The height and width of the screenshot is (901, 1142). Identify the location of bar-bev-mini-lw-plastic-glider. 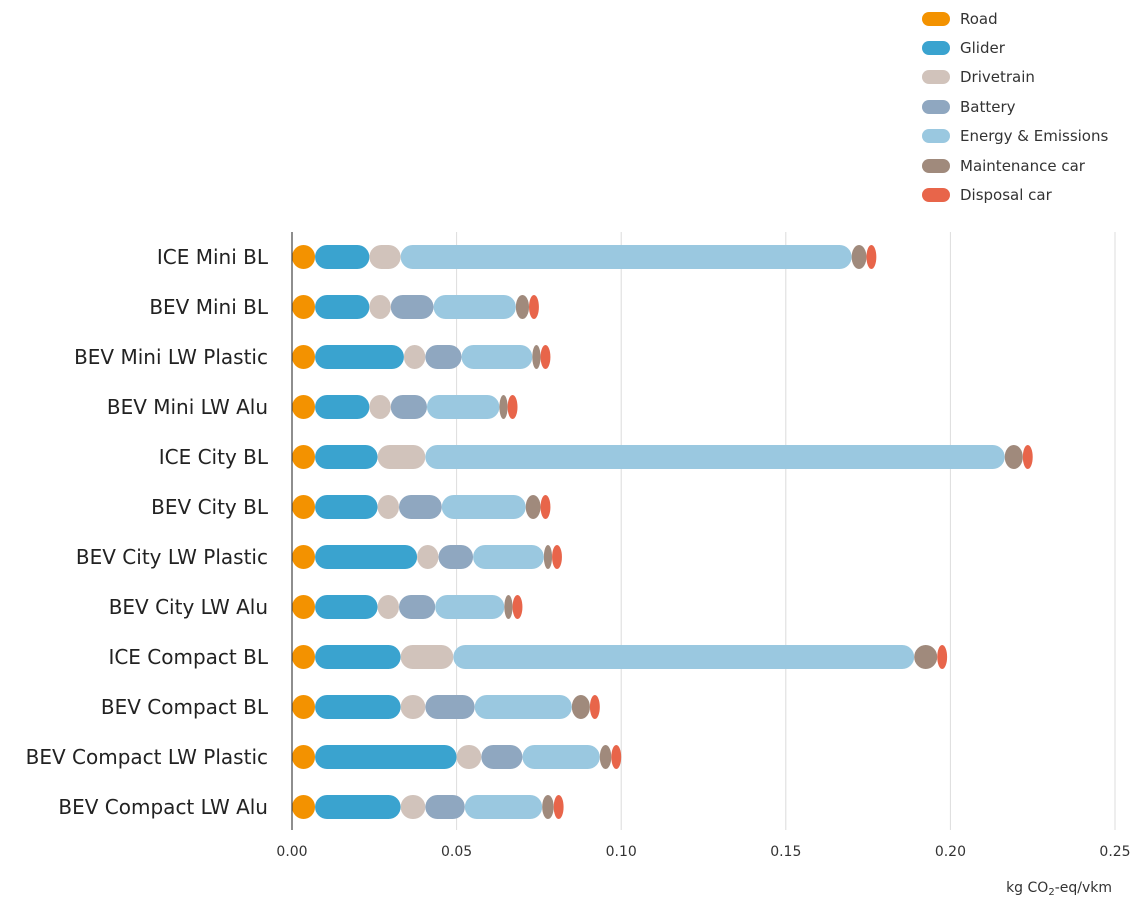
(359, 357).